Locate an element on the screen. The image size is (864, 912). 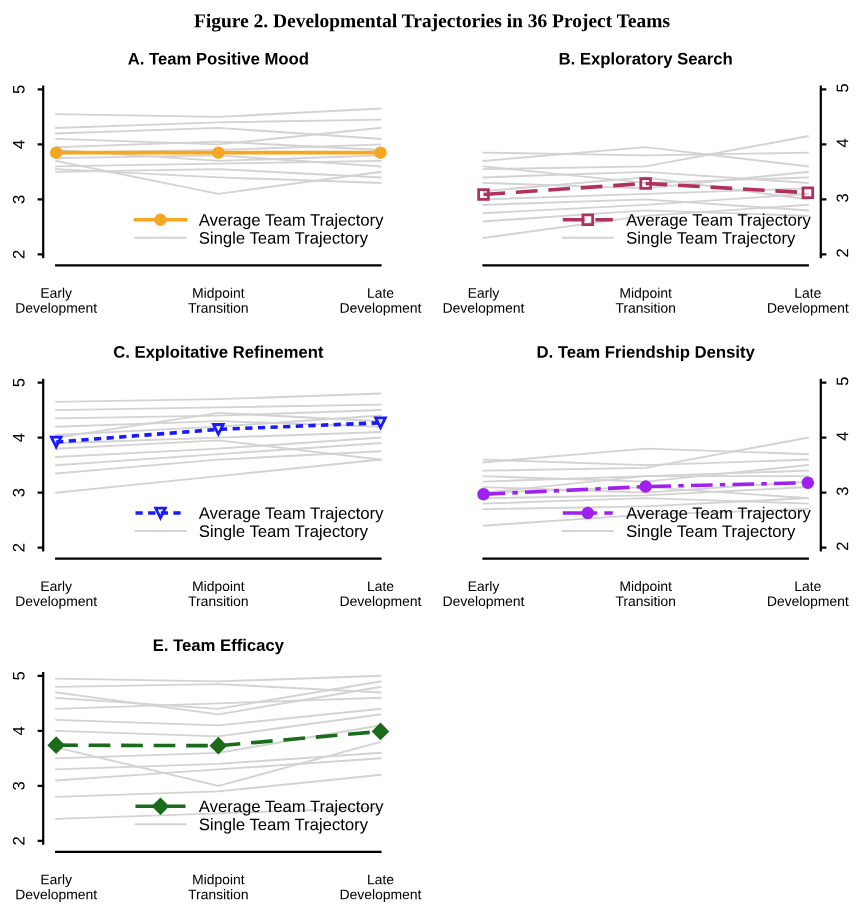
chart-title: C. Exploitative Refinement is located at coordinates (218, 353).